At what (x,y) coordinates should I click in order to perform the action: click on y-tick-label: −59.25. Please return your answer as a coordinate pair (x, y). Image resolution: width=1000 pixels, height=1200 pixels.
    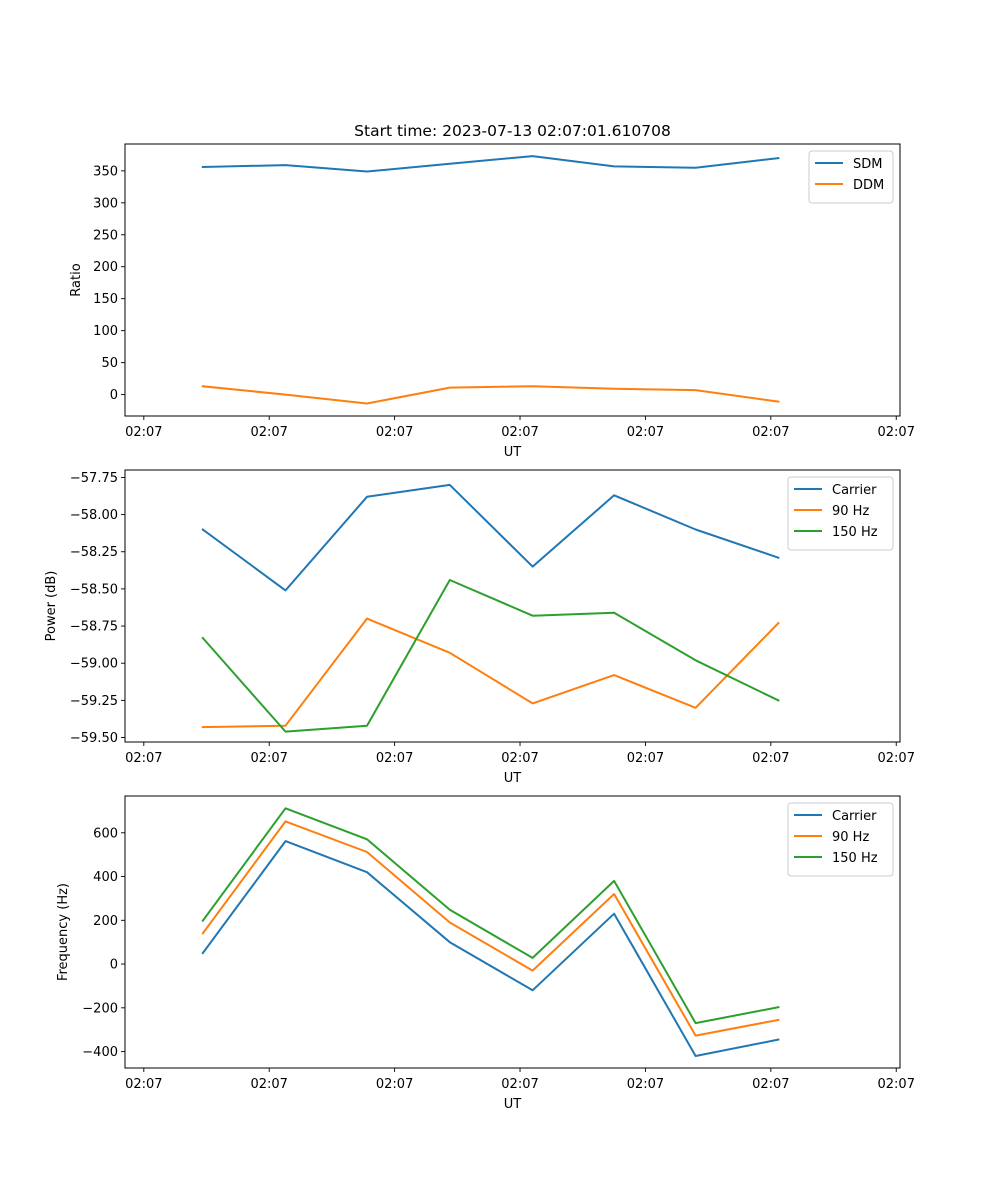
    Looking at the image, I should click on (94, 701).